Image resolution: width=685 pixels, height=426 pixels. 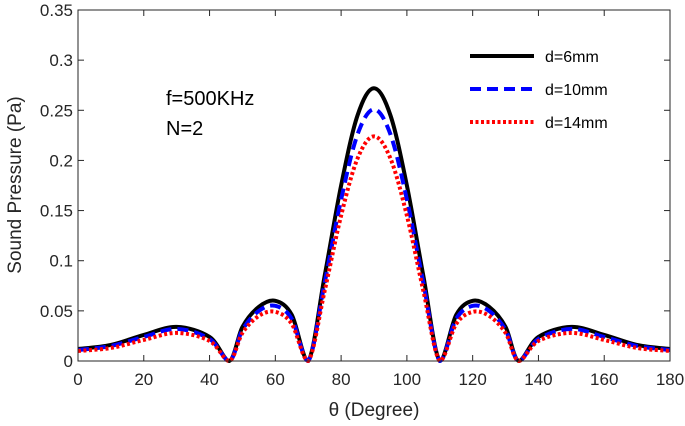 What do you see at coordinates (374, 410) in the screenshot?
I see `x-axis-label: θ (Degree)` at bounding box center [374, 410].